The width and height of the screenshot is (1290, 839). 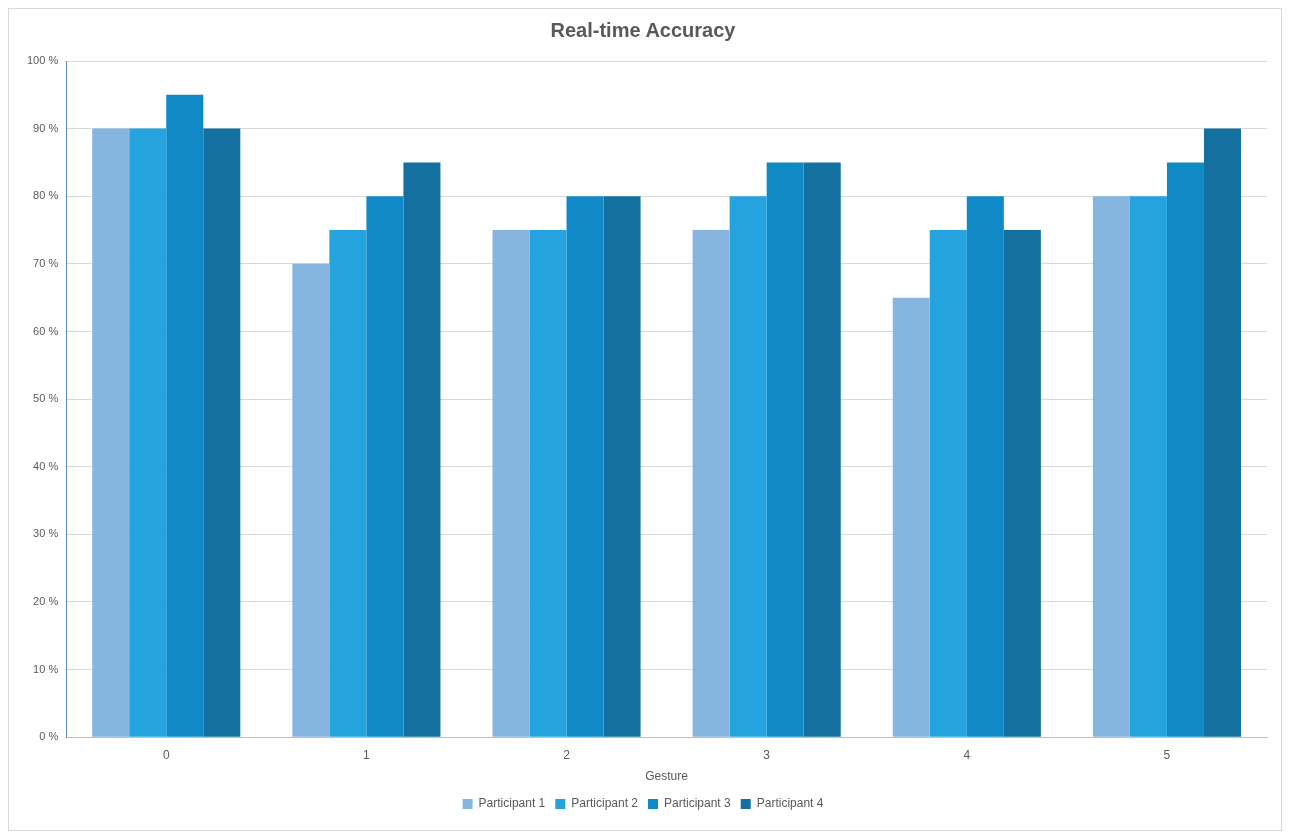 What do you see at coordinates (512, 803) in the screenshot?
I see `legend-label: Participant 1` at bounding box center [512, 803].